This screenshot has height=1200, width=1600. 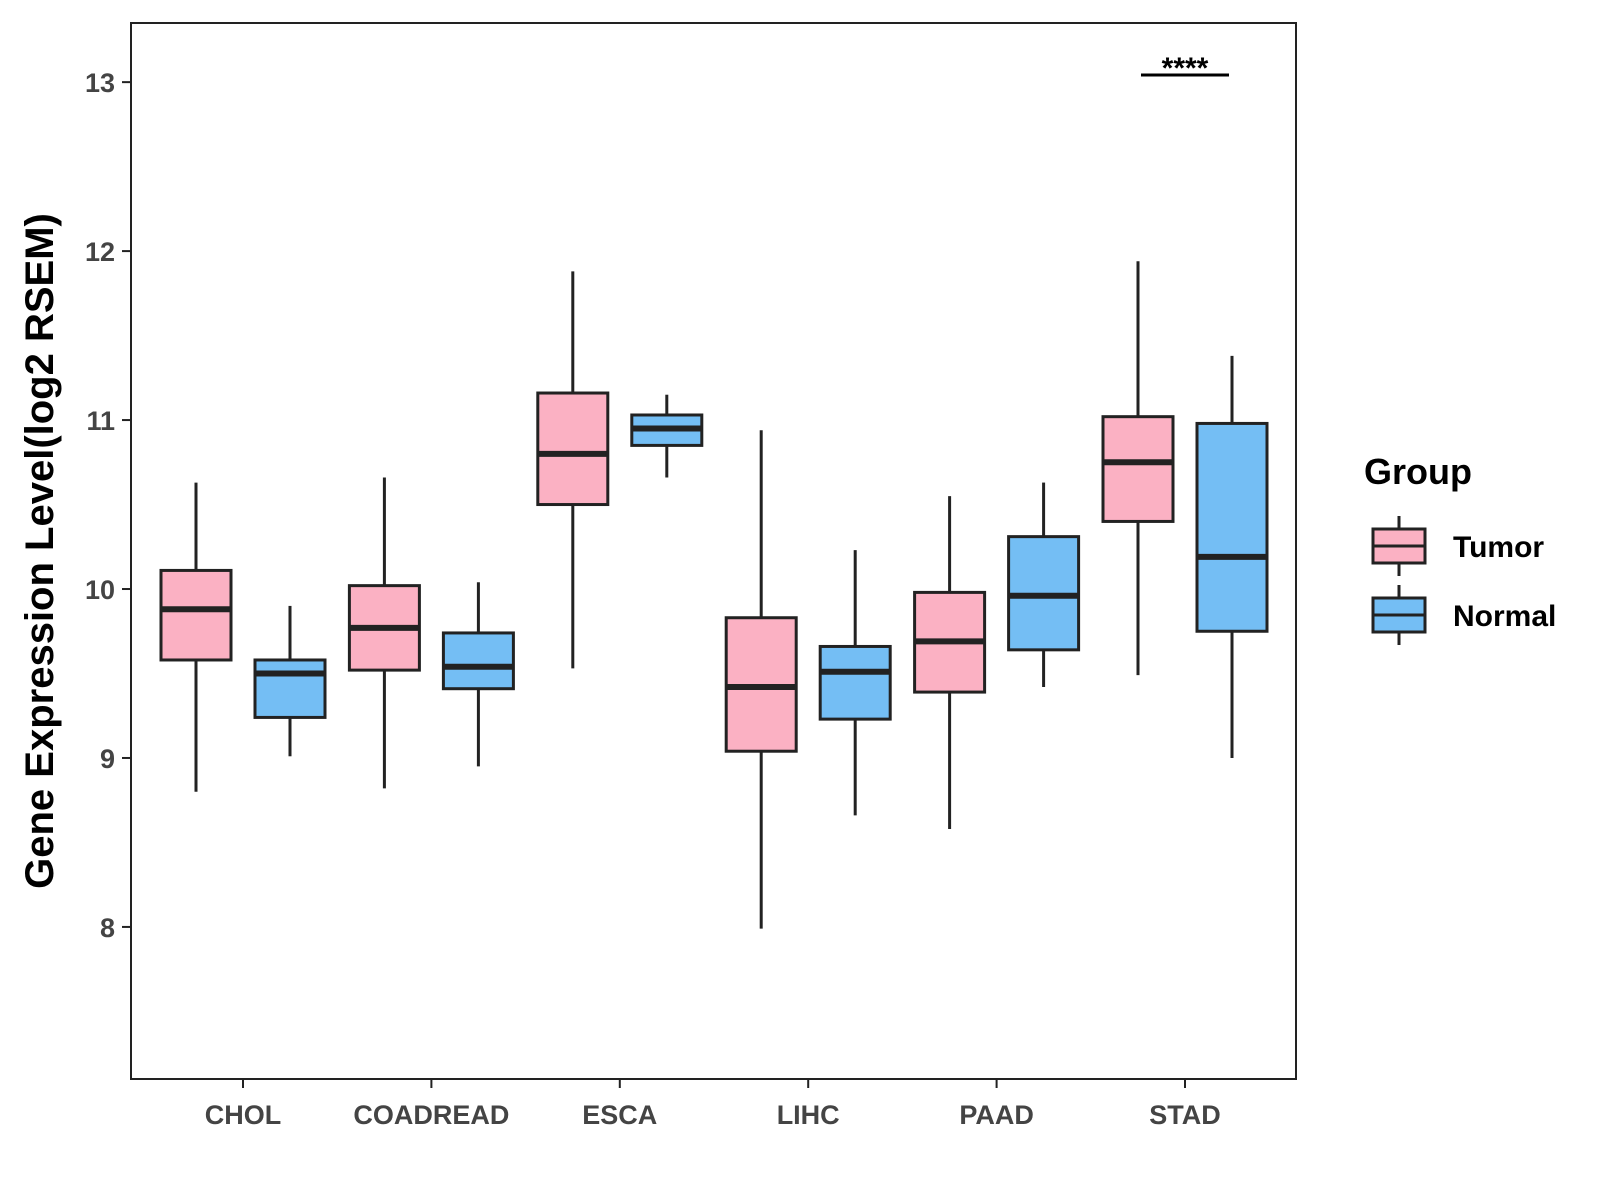 What do you see at coordinates (384, 633) in the screenshot?
I see `box-tumor-coadread` at bounding box center [384, 633].